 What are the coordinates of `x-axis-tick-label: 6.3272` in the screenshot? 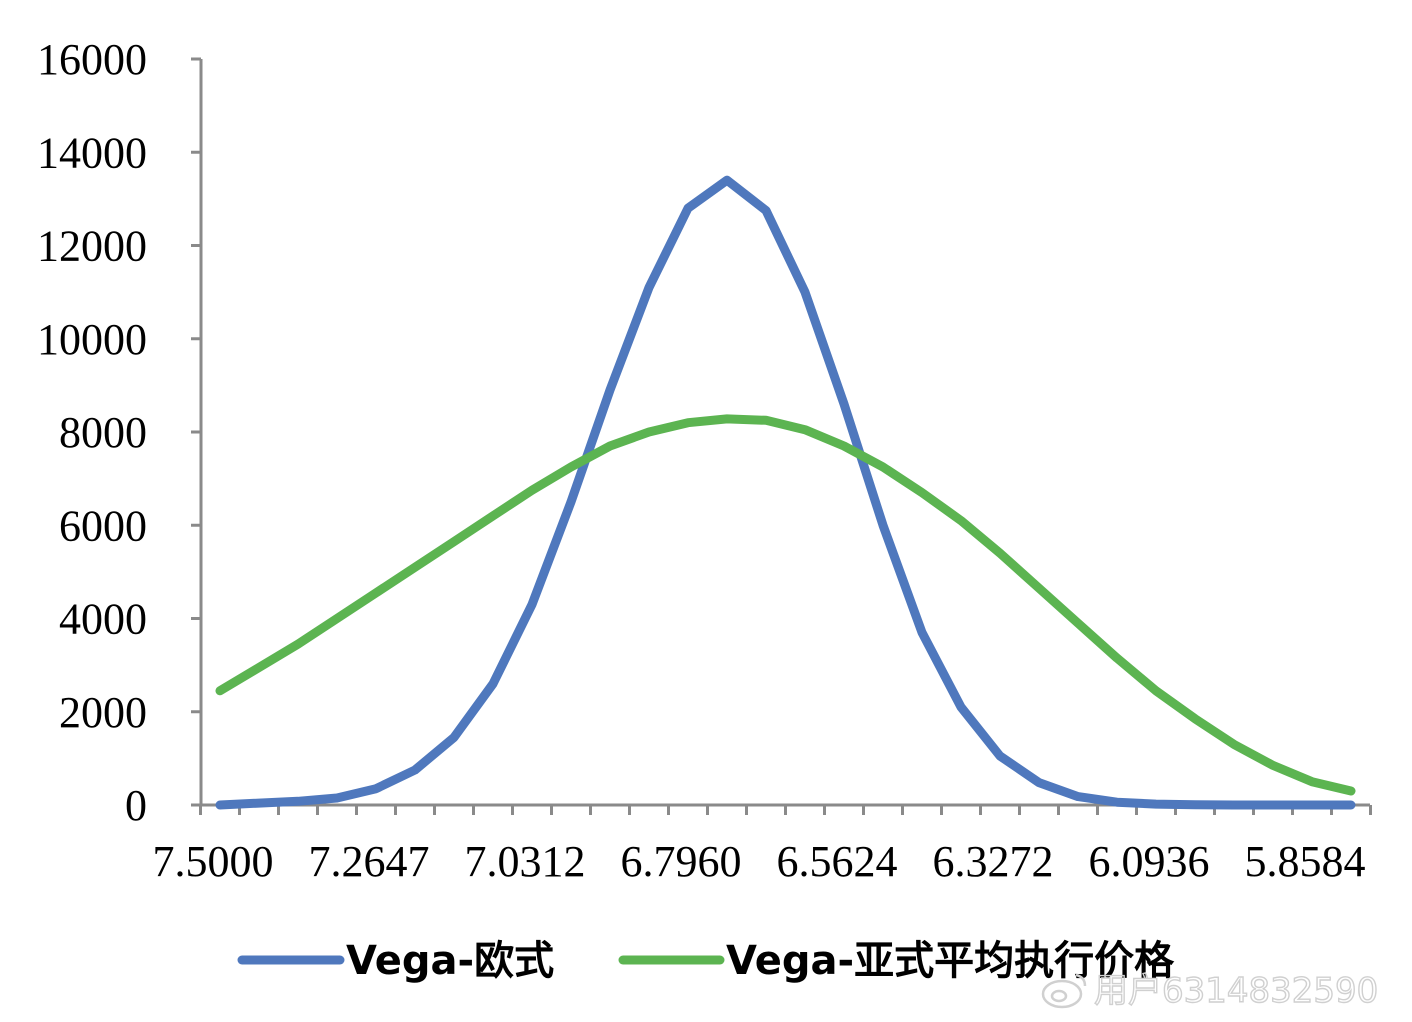 It's located at (993, 861).